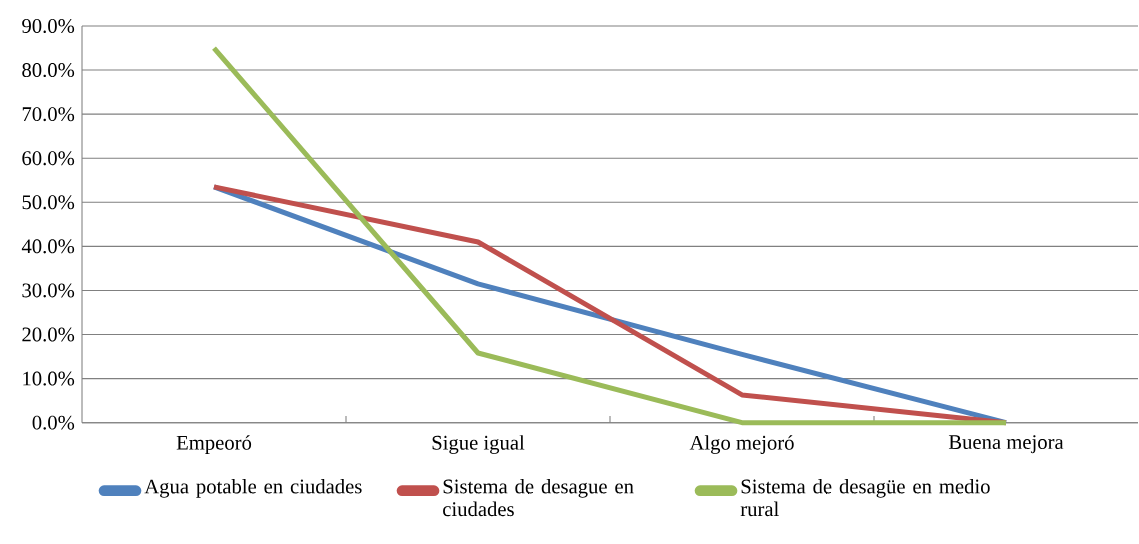  I want to click on y-tick-label: 40.0%, so click(48, 246).